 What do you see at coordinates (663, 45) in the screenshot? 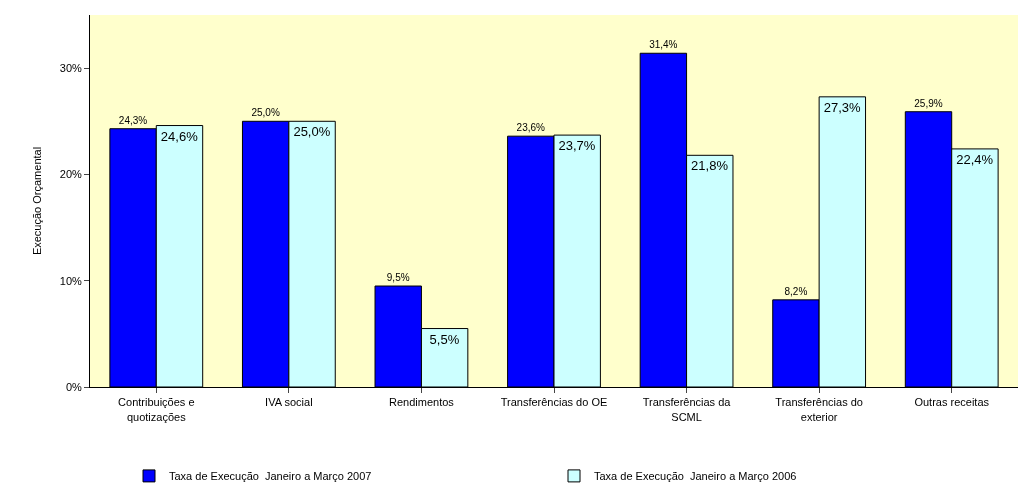
I see `data-label: 31,4%` at bounding box center [663, 45].